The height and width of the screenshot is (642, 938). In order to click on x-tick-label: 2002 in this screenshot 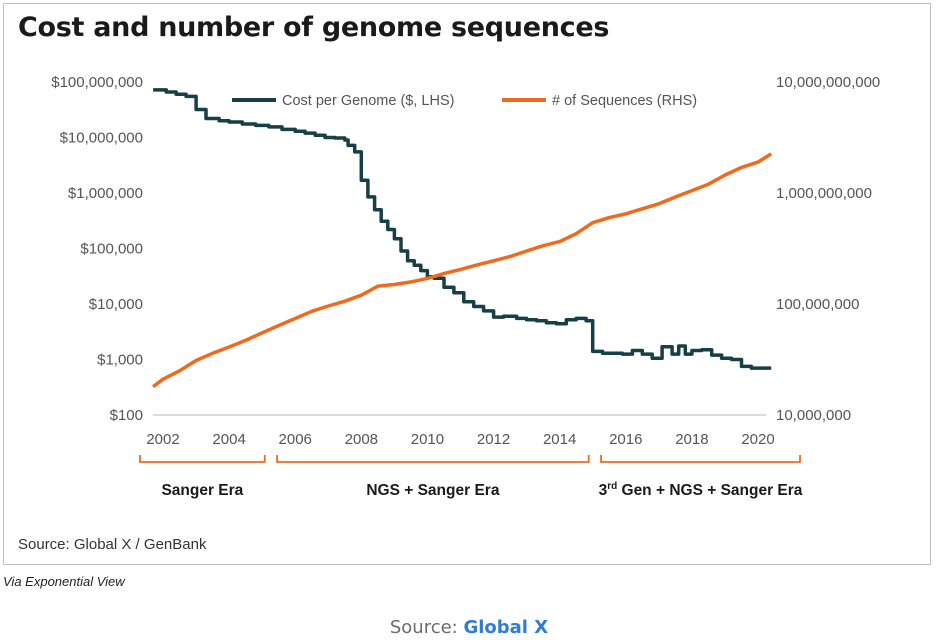, I will do `click(162, 439)`.